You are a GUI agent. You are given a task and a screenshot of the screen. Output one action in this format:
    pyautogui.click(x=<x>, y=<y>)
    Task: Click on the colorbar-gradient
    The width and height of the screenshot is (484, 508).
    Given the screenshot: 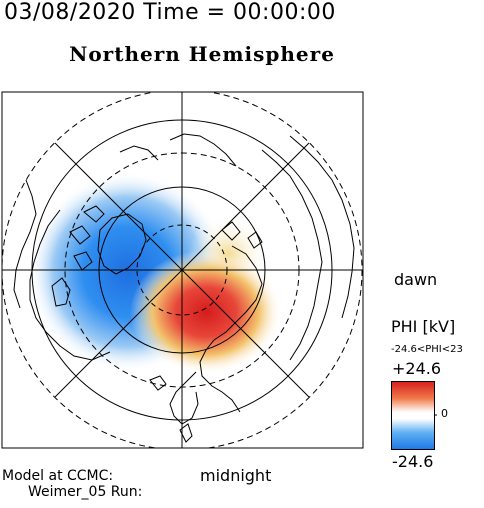 What is the action you would take?
    pyautogui.click(x=413, y=415)
    